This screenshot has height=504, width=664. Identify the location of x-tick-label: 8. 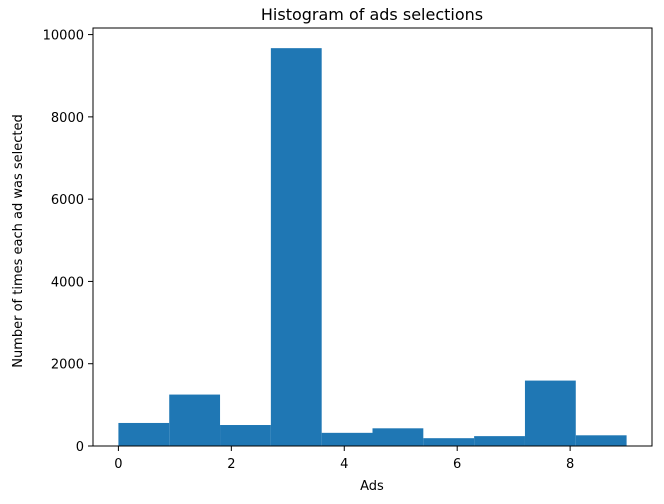
(570, 464).